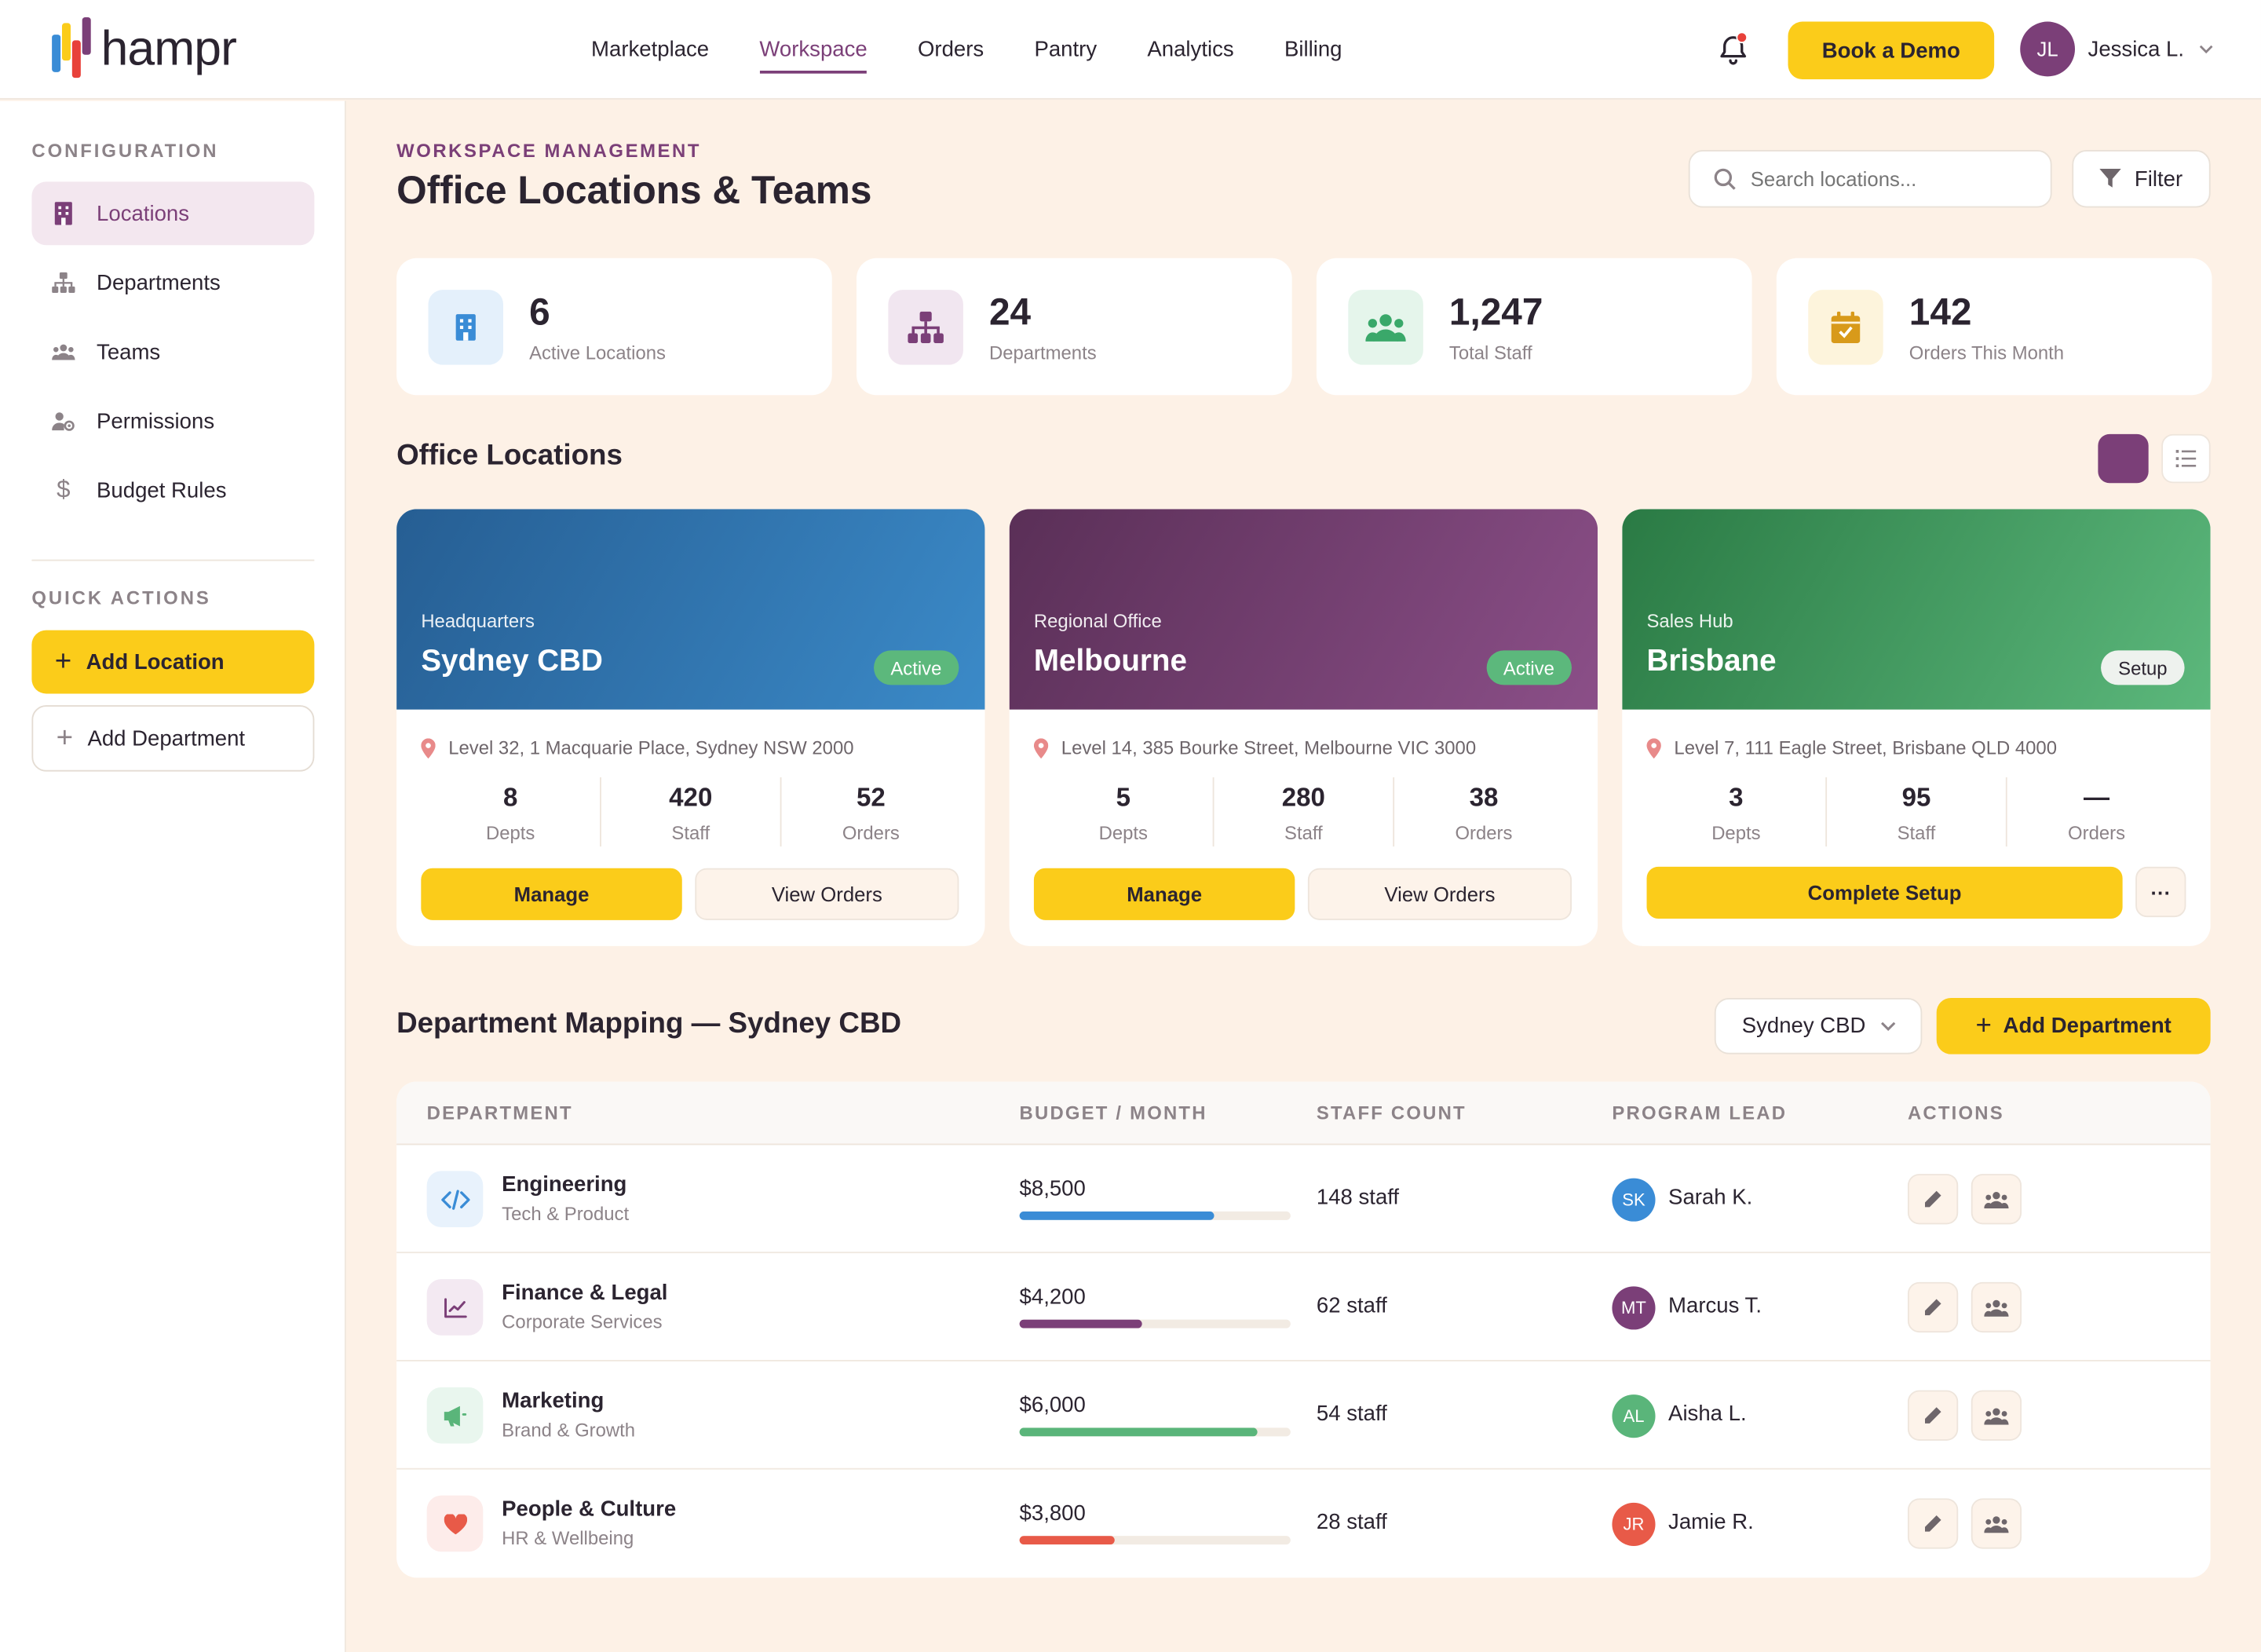 This screenshot has width=2261, height=1652. Describe the element at coordinates (1689, 620) in the screenshot. I see `location-type: Sales Hub` at that location.